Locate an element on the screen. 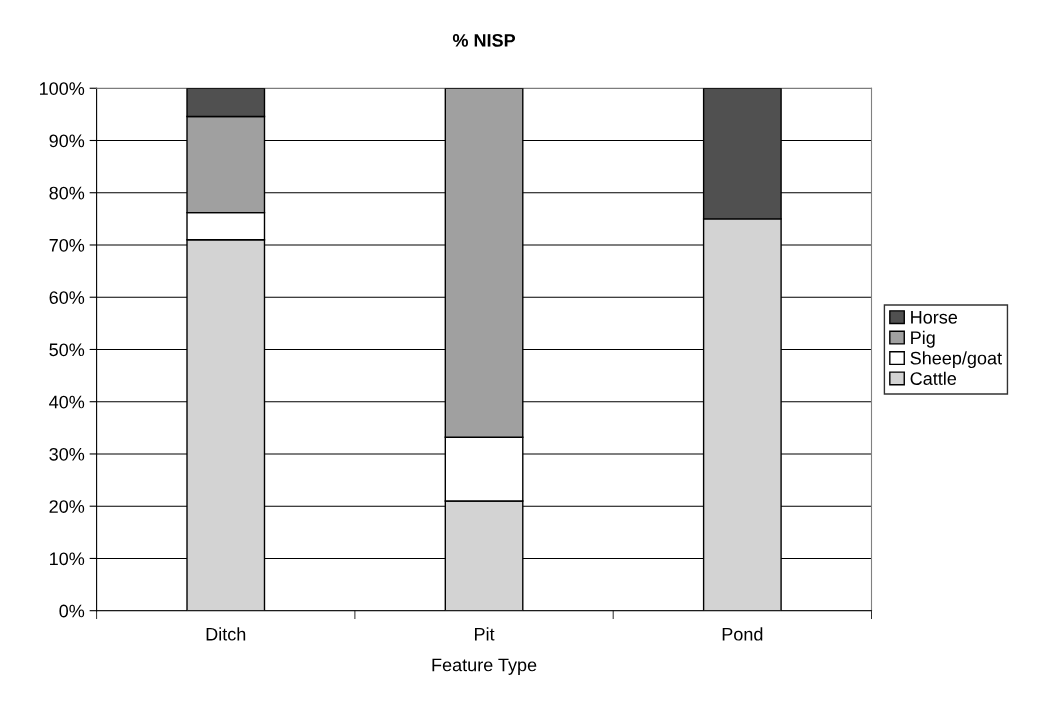  x-tick-label: Ditch is located at coordinates (226, 634).